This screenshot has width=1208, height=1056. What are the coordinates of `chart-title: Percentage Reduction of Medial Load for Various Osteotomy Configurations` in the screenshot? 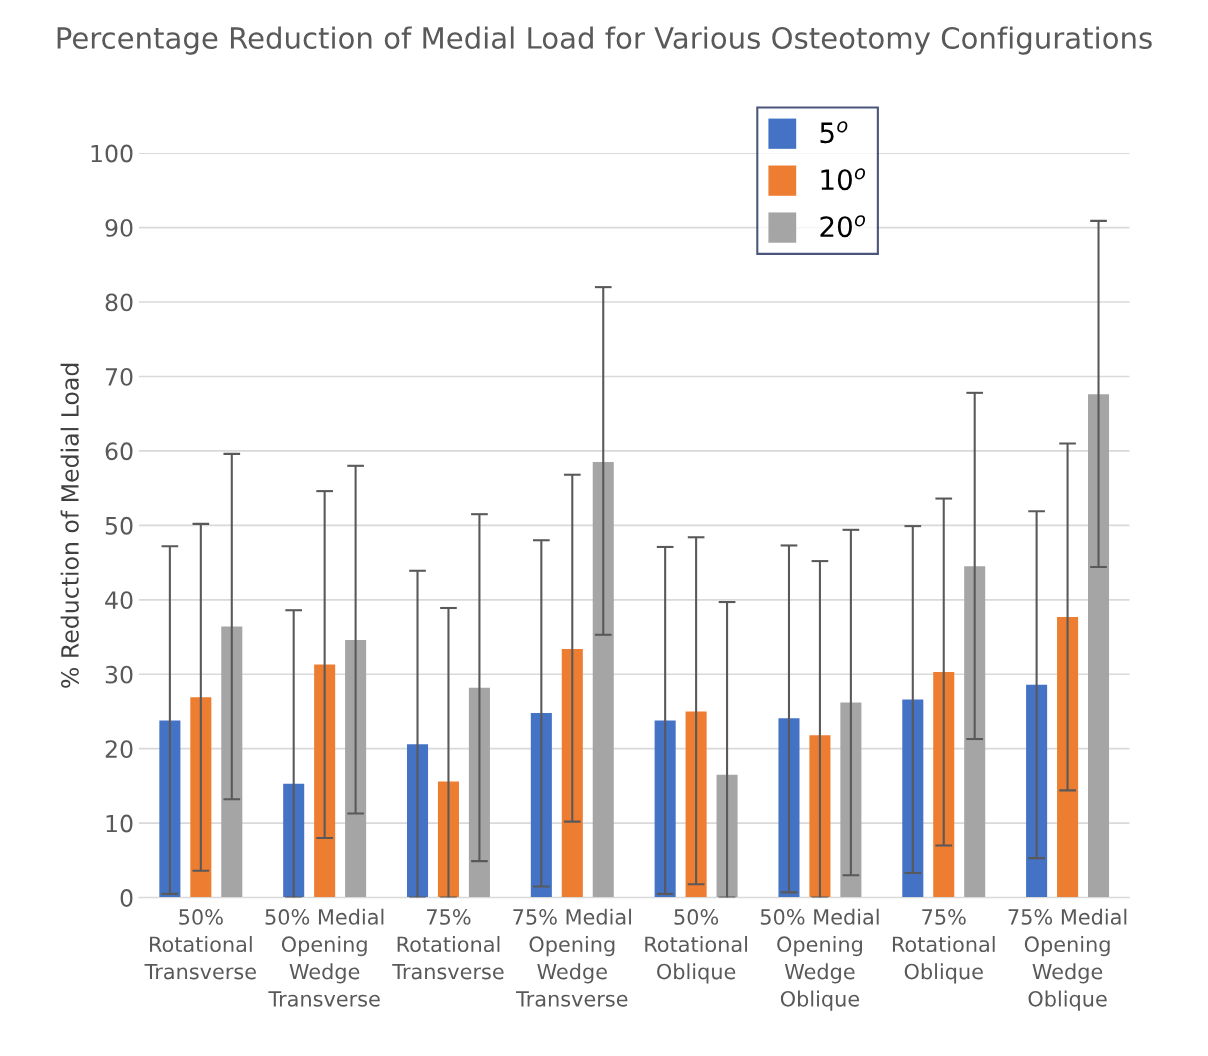 It's located at (604, 40).